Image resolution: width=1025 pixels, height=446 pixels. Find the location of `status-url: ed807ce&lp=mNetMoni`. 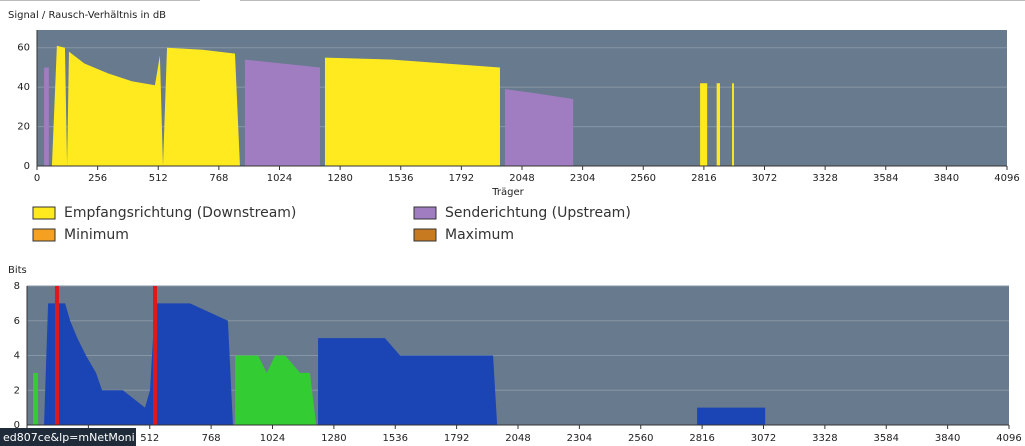

status-url: ed807ce&lp=mNetMoni is located at coordinates (69, 437).